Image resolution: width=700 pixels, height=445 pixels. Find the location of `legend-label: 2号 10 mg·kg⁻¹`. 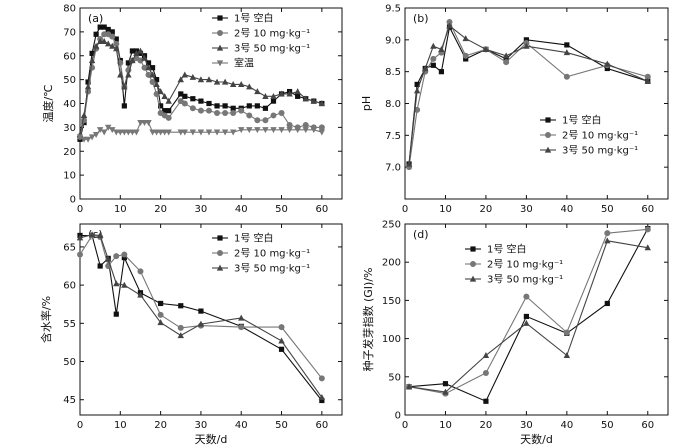

legend-label: 2号 10 mg·kg⁻¹ is located at coordinates (272, 34).